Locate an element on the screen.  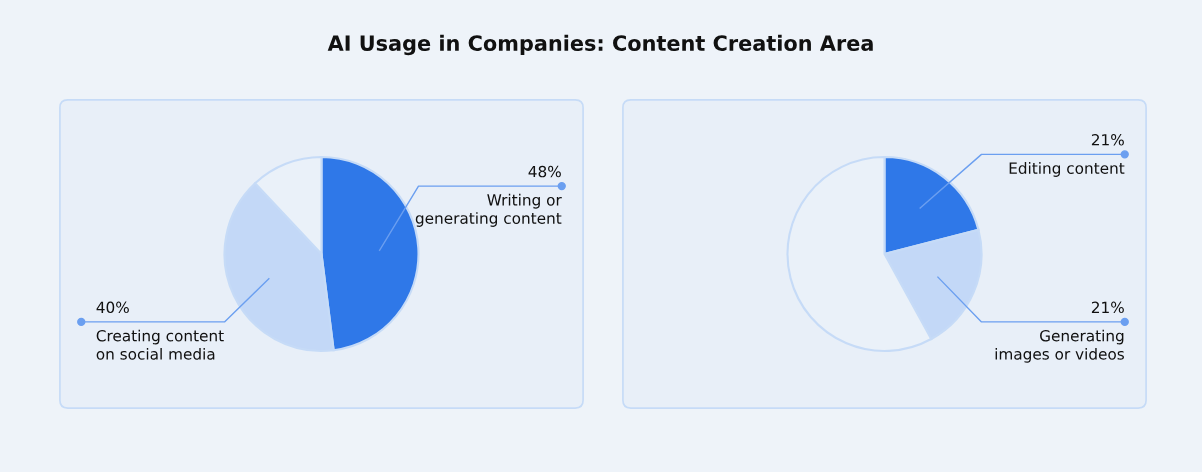
slice-label: Creating content on social media is located at coordinates (160, 344).